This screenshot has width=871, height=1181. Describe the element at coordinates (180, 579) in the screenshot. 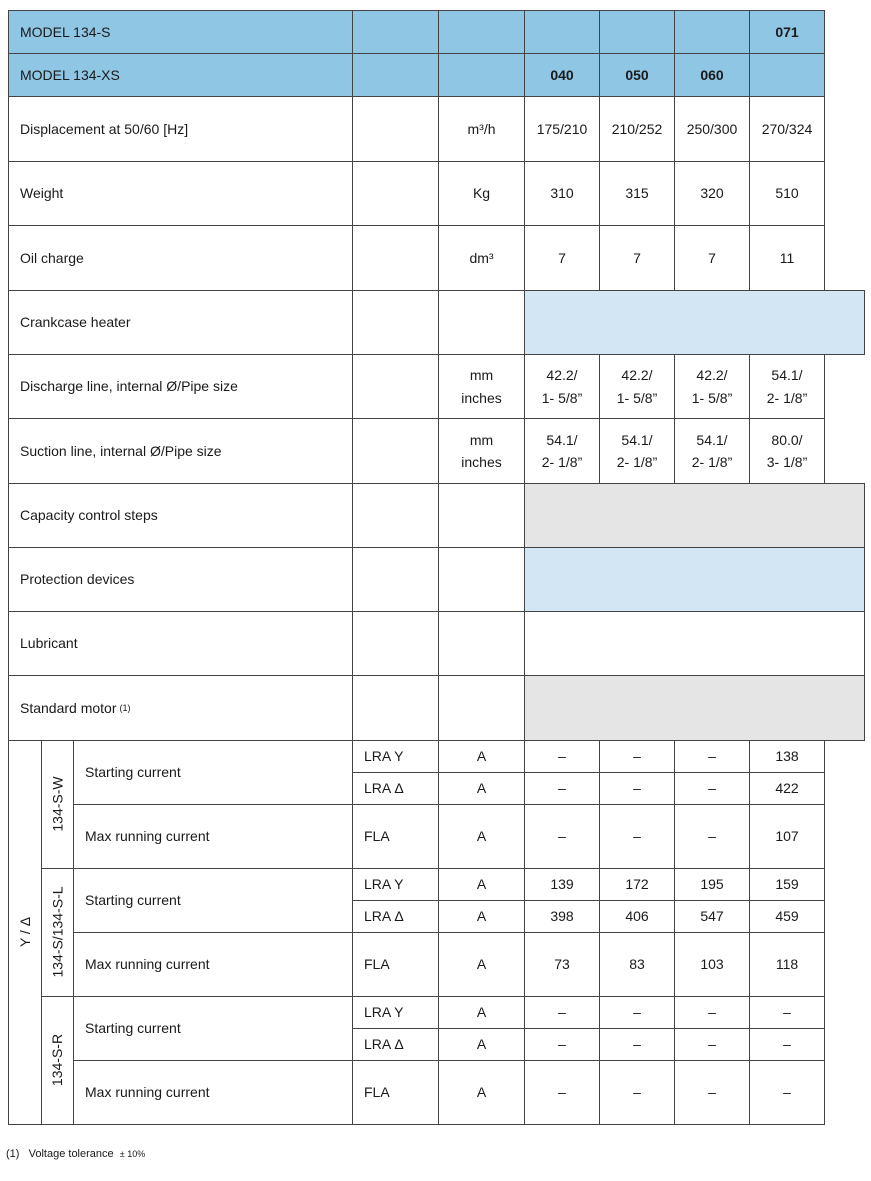

I see `spec-label: Protection devices` at that location.